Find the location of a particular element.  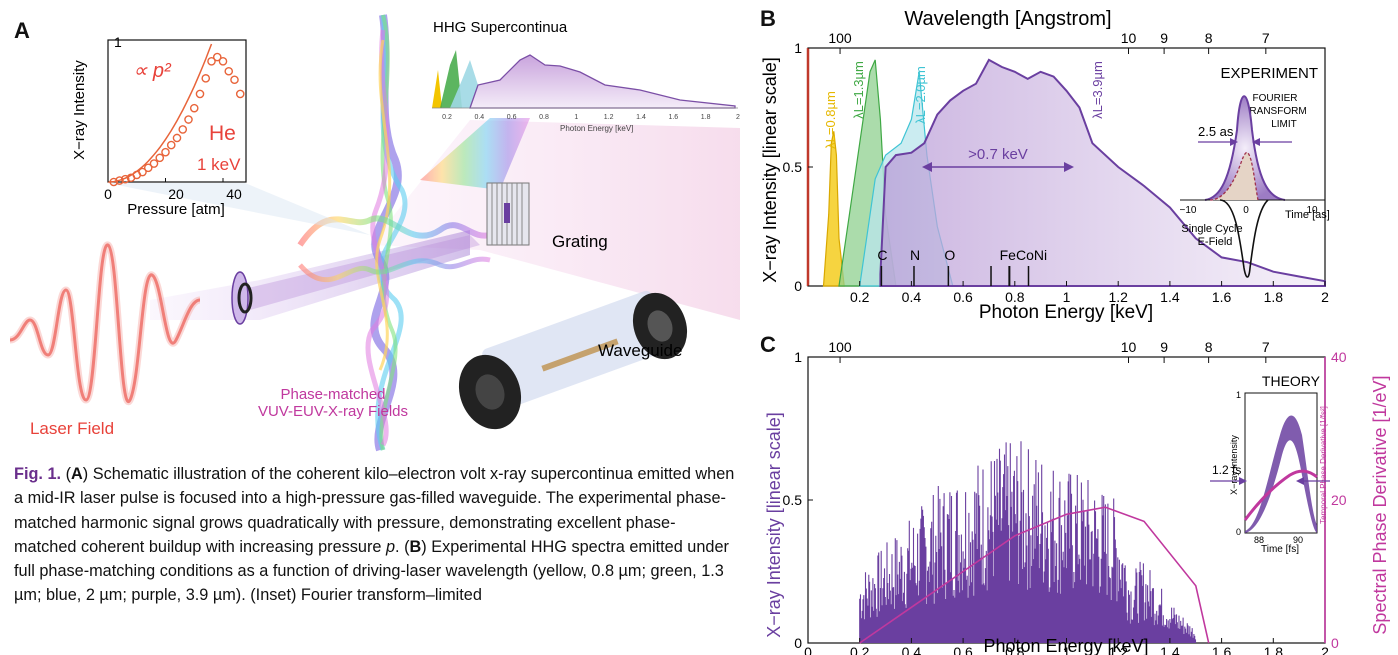

c-ylabel: X−ray Intensity [linear scale] is located at coordinates (774, 525).